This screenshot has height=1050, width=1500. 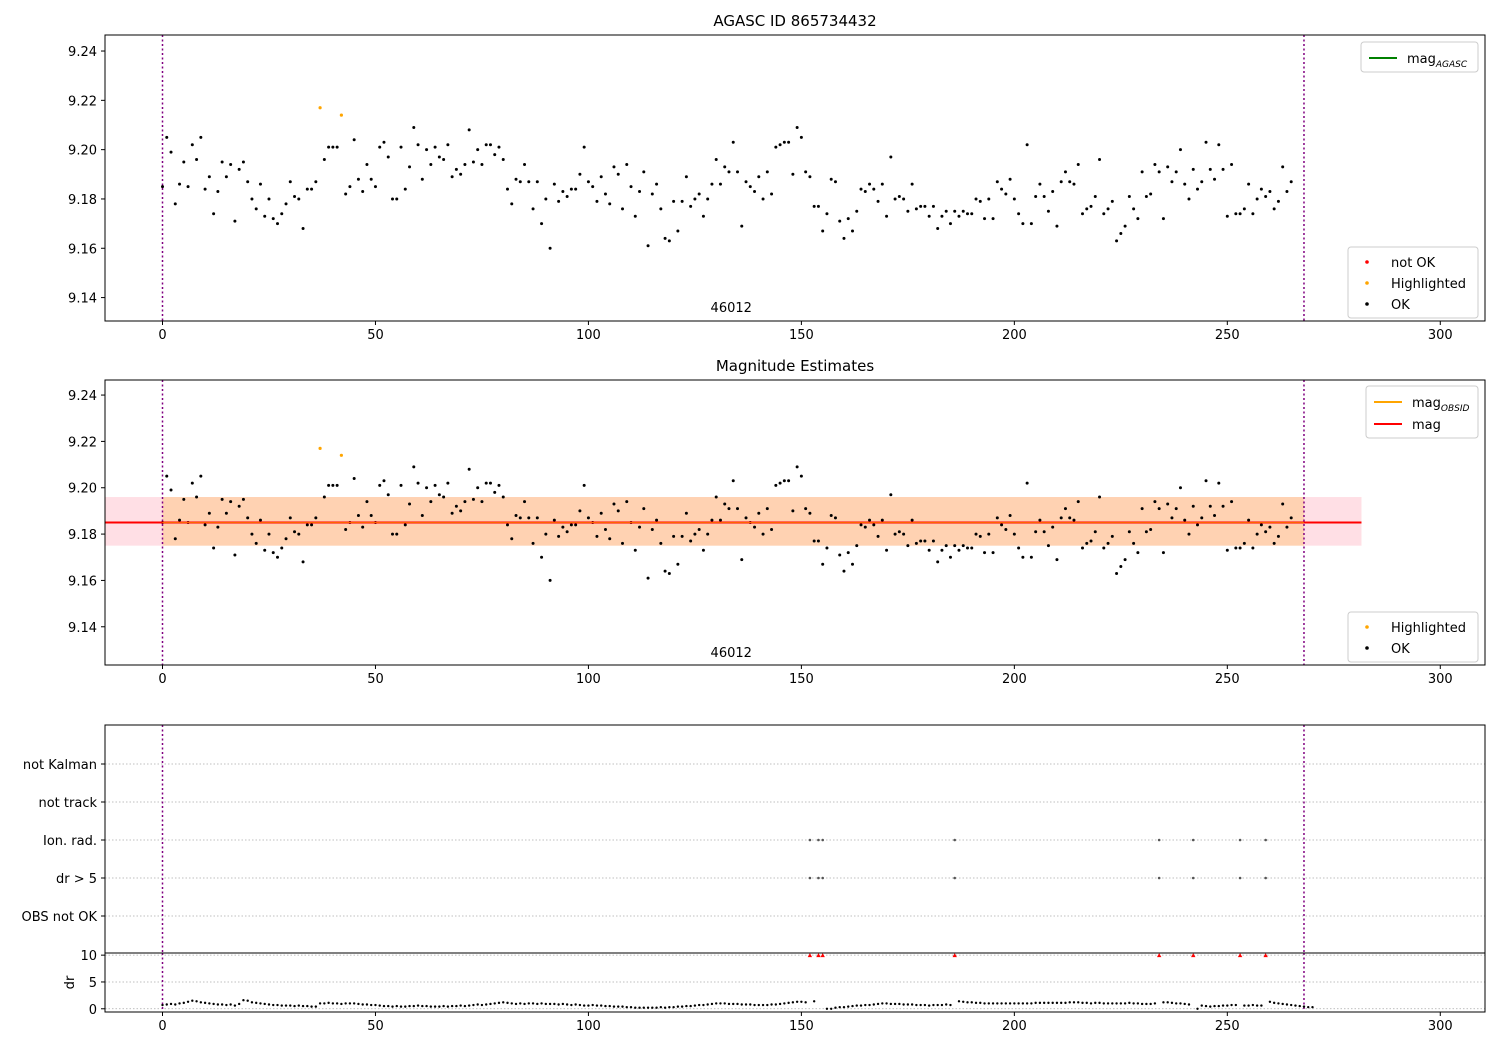 I want to click on mag-uncertainty-band, so click(x=733, y=521).